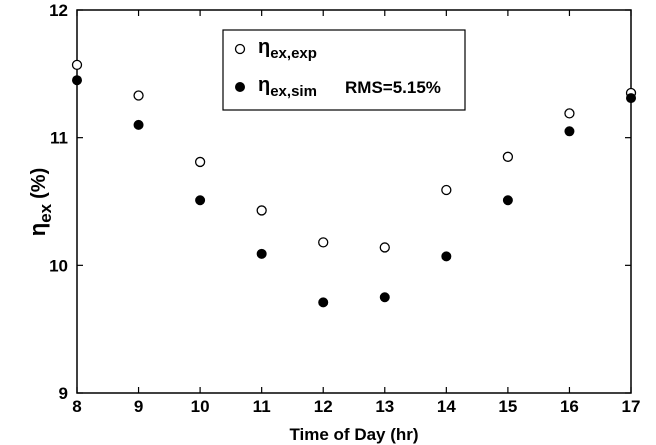  Describe the element at coordinates (507, 406) in the screenshot. I see `x-tick-label: 15` at that location.